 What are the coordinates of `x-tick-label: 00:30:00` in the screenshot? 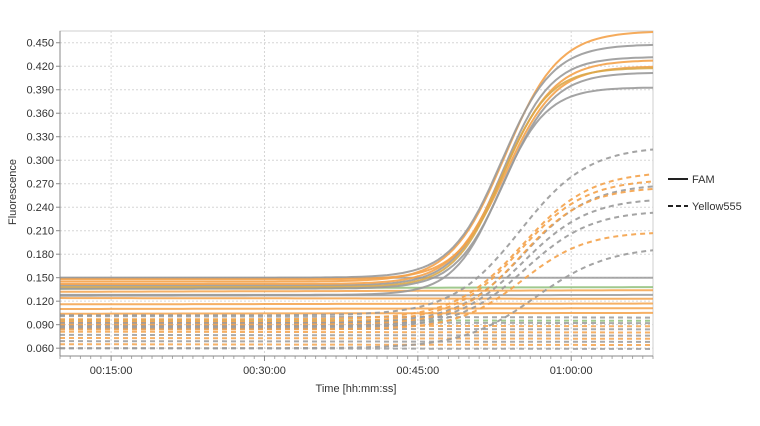 It's located at (264, 371).